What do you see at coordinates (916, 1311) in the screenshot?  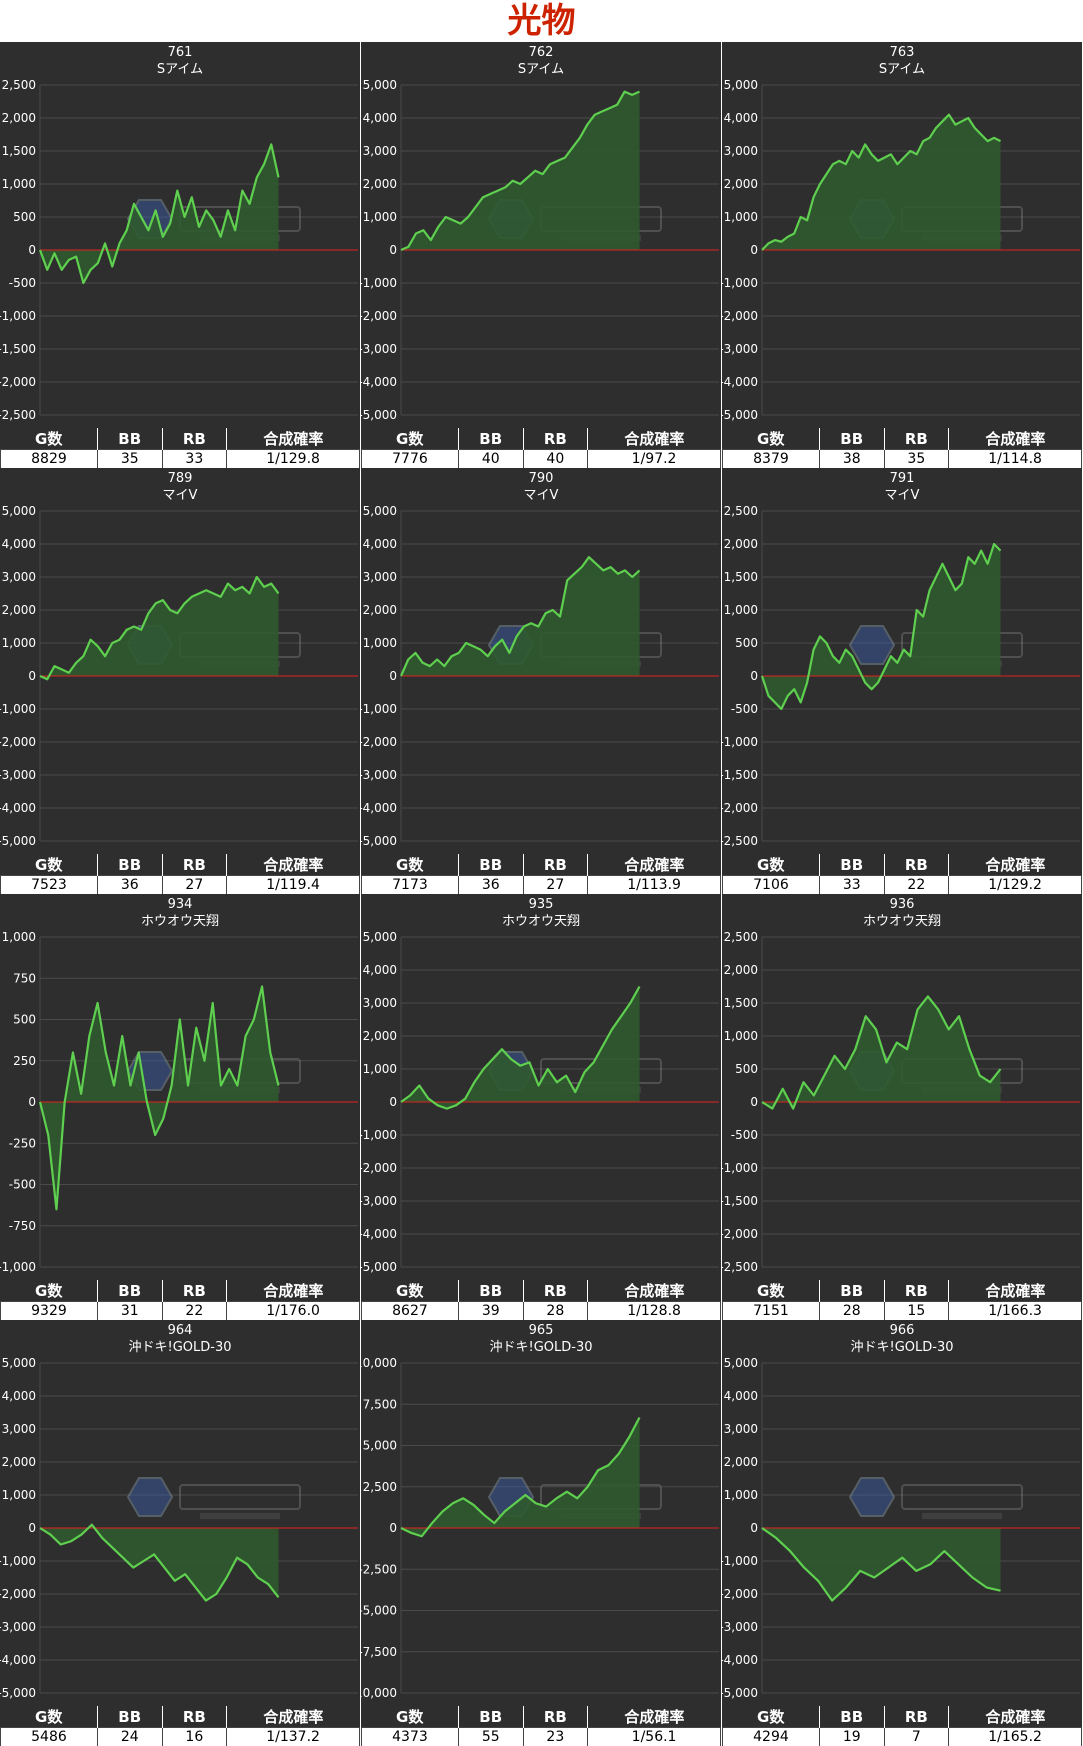 I see `rb-count: 15` at bounding box center [916, 1311].